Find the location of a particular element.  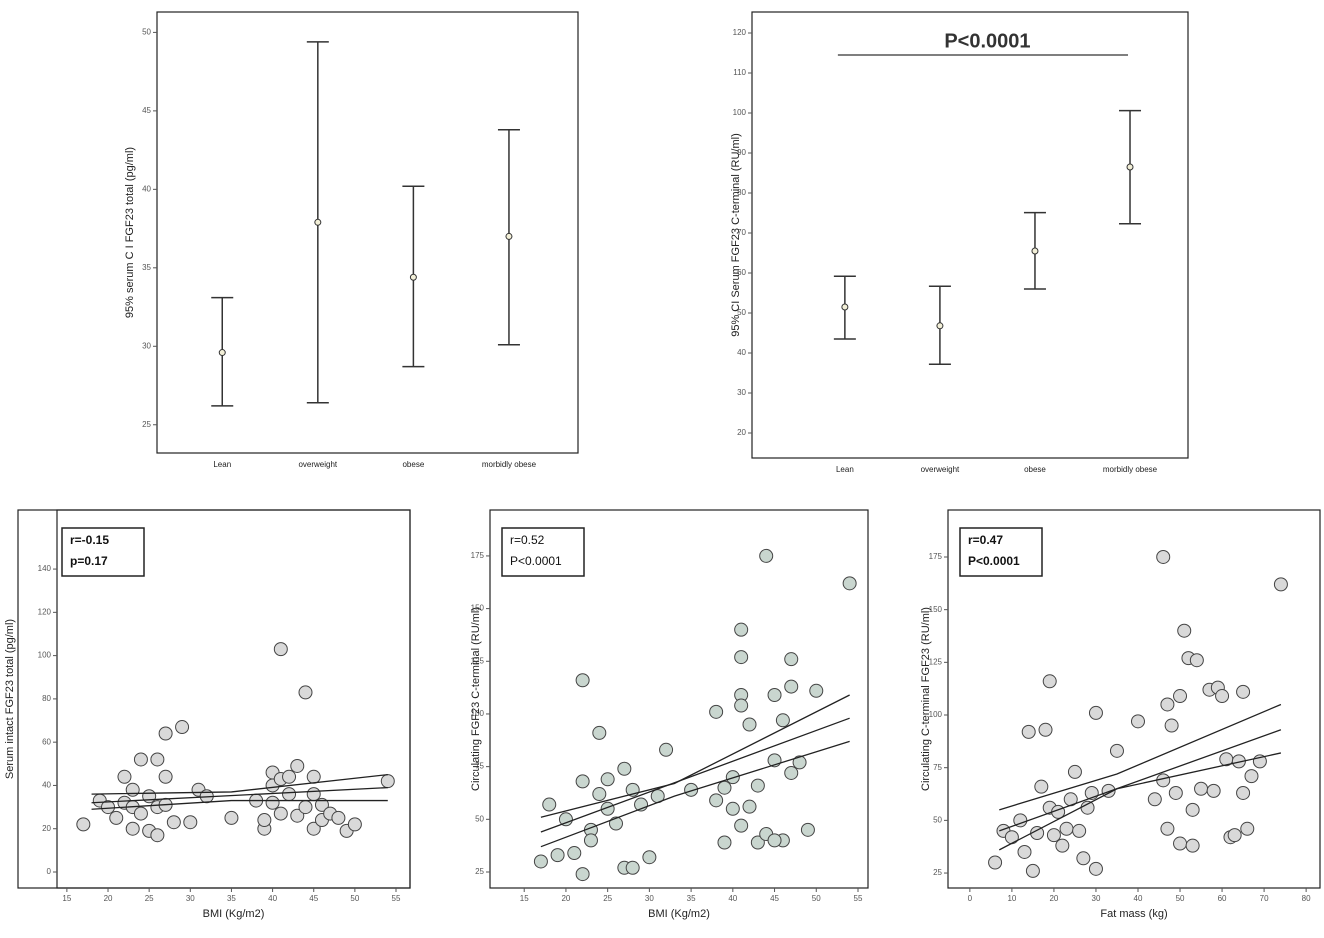

x-tick-label: 35 is located at coordinates (231, 898).